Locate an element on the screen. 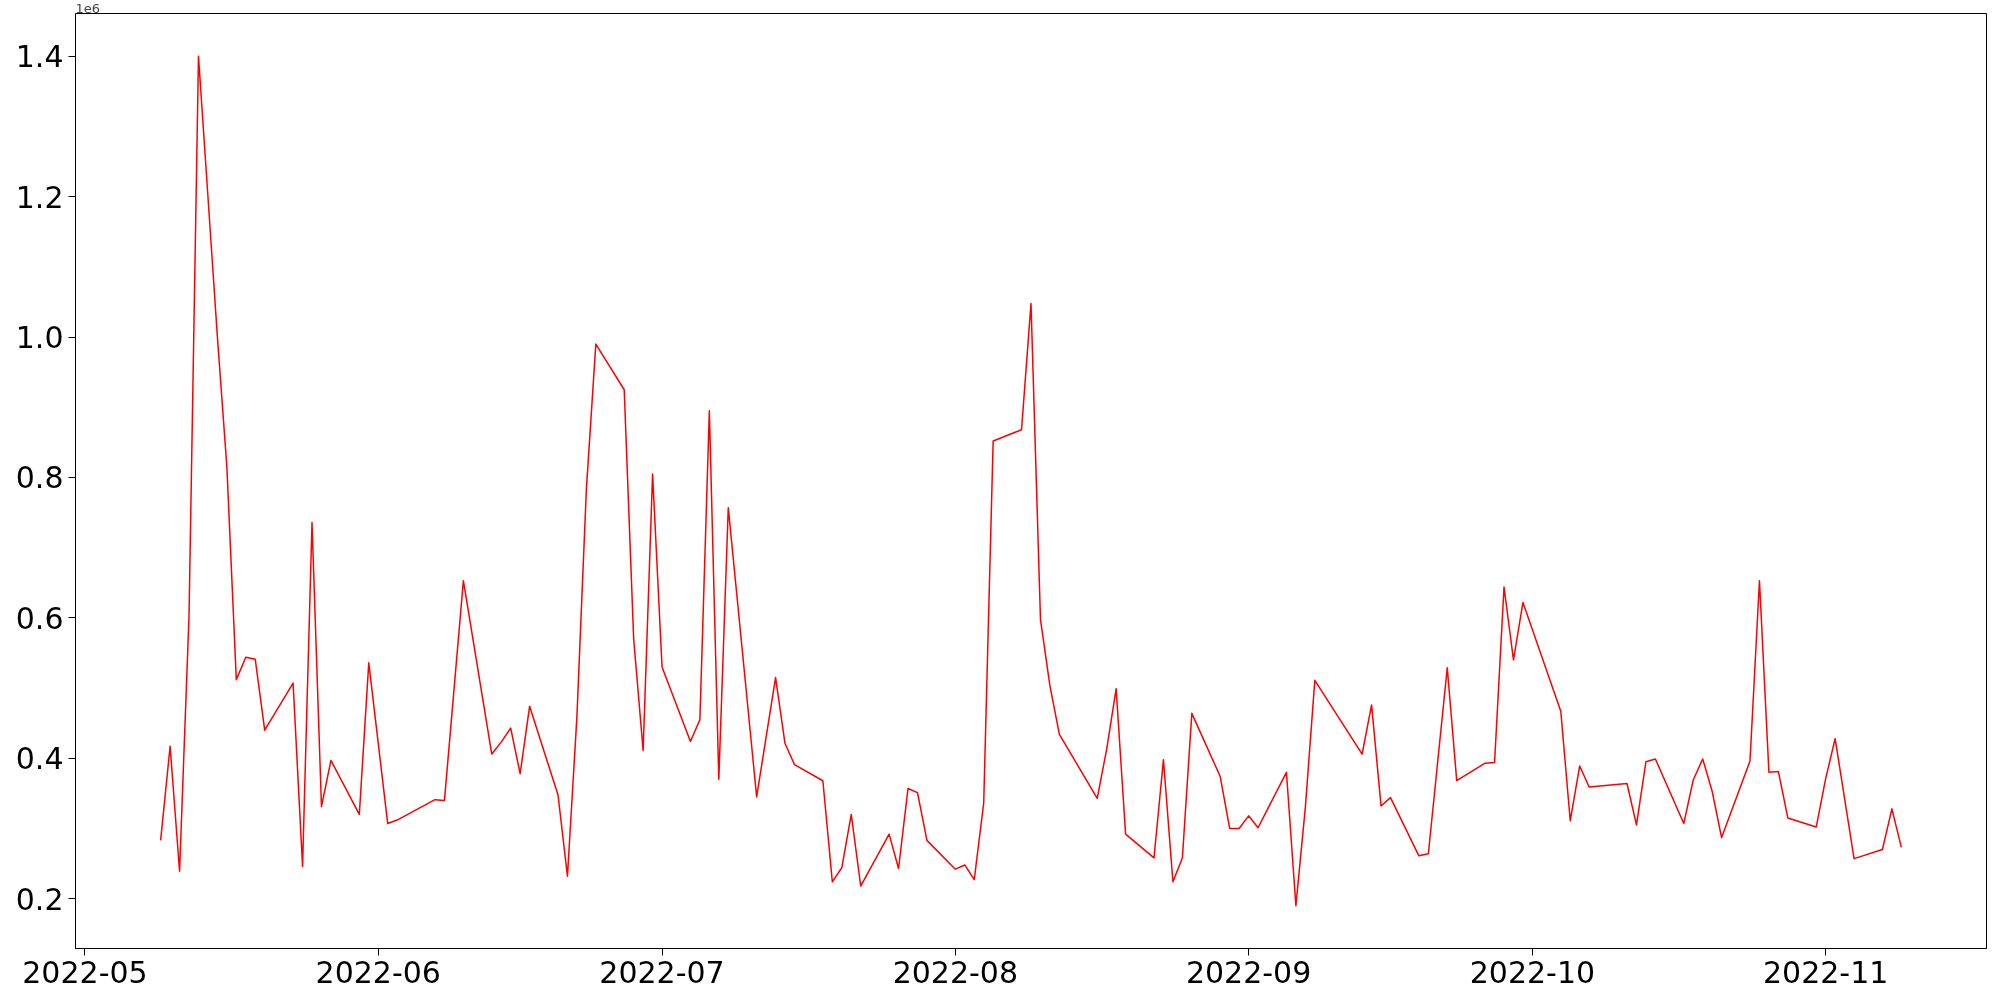 Image resolution: width=2000 pixels, height=1000 pixels. x-tick-label: 2022-10 is located at coordinates (1532, 972).